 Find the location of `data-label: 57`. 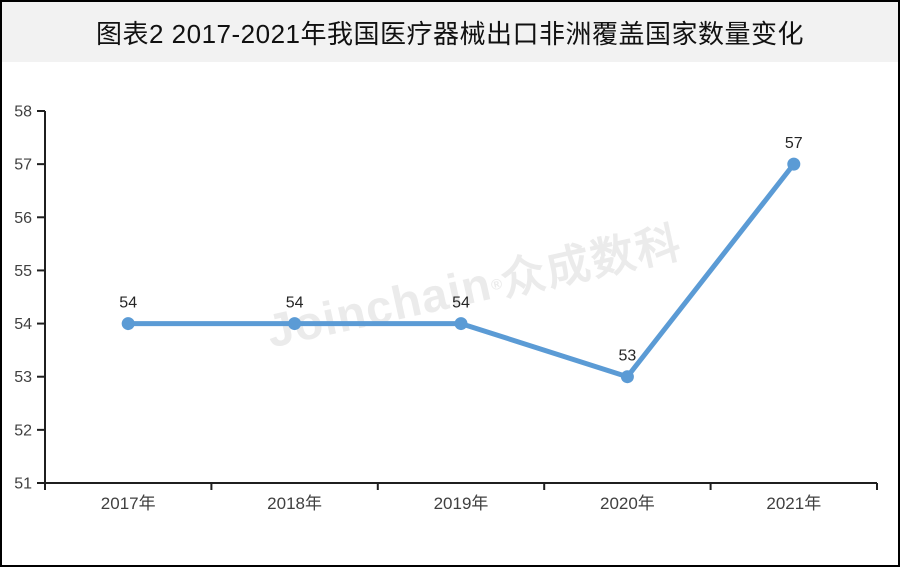

data-label: 57 is located at coordinates (794, 143).